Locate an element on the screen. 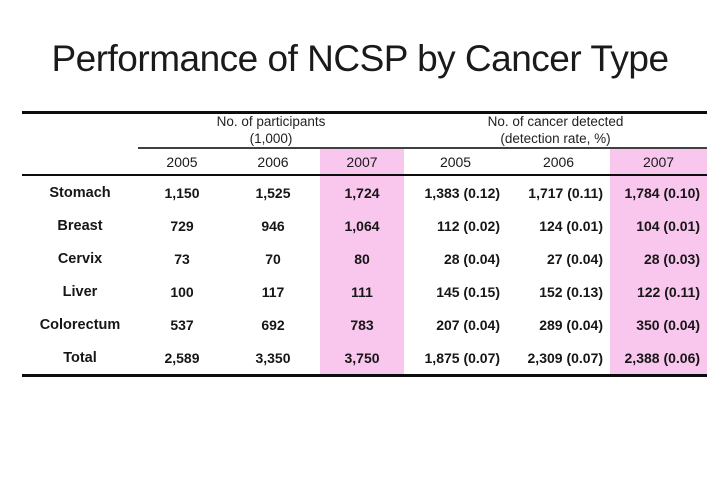 This screenshot has height=479, width=720. cell-detected-2007: 104 (0.01) is located at coordinates (659, 225).